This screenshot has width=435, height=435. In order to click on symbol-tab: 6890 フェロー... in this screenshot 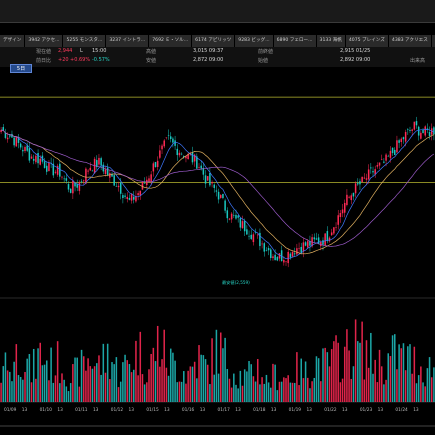, I will do `click(295, 41)`.